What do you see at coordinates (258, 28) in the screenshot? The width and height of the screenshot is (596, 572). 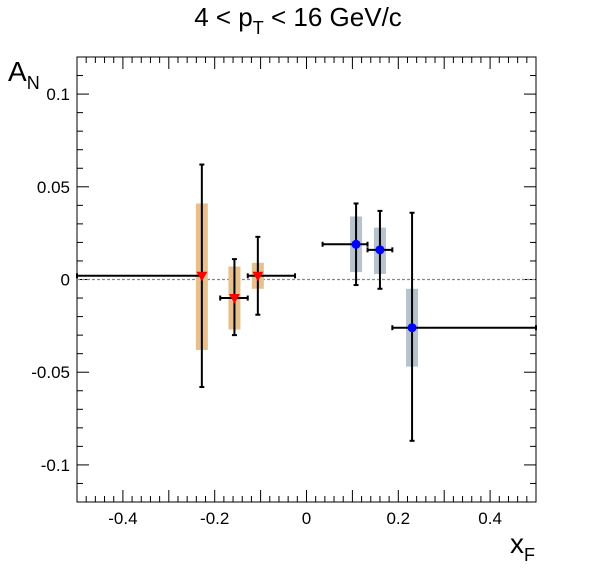 I see `title-subscript: T` at bounding box center [258, 28].